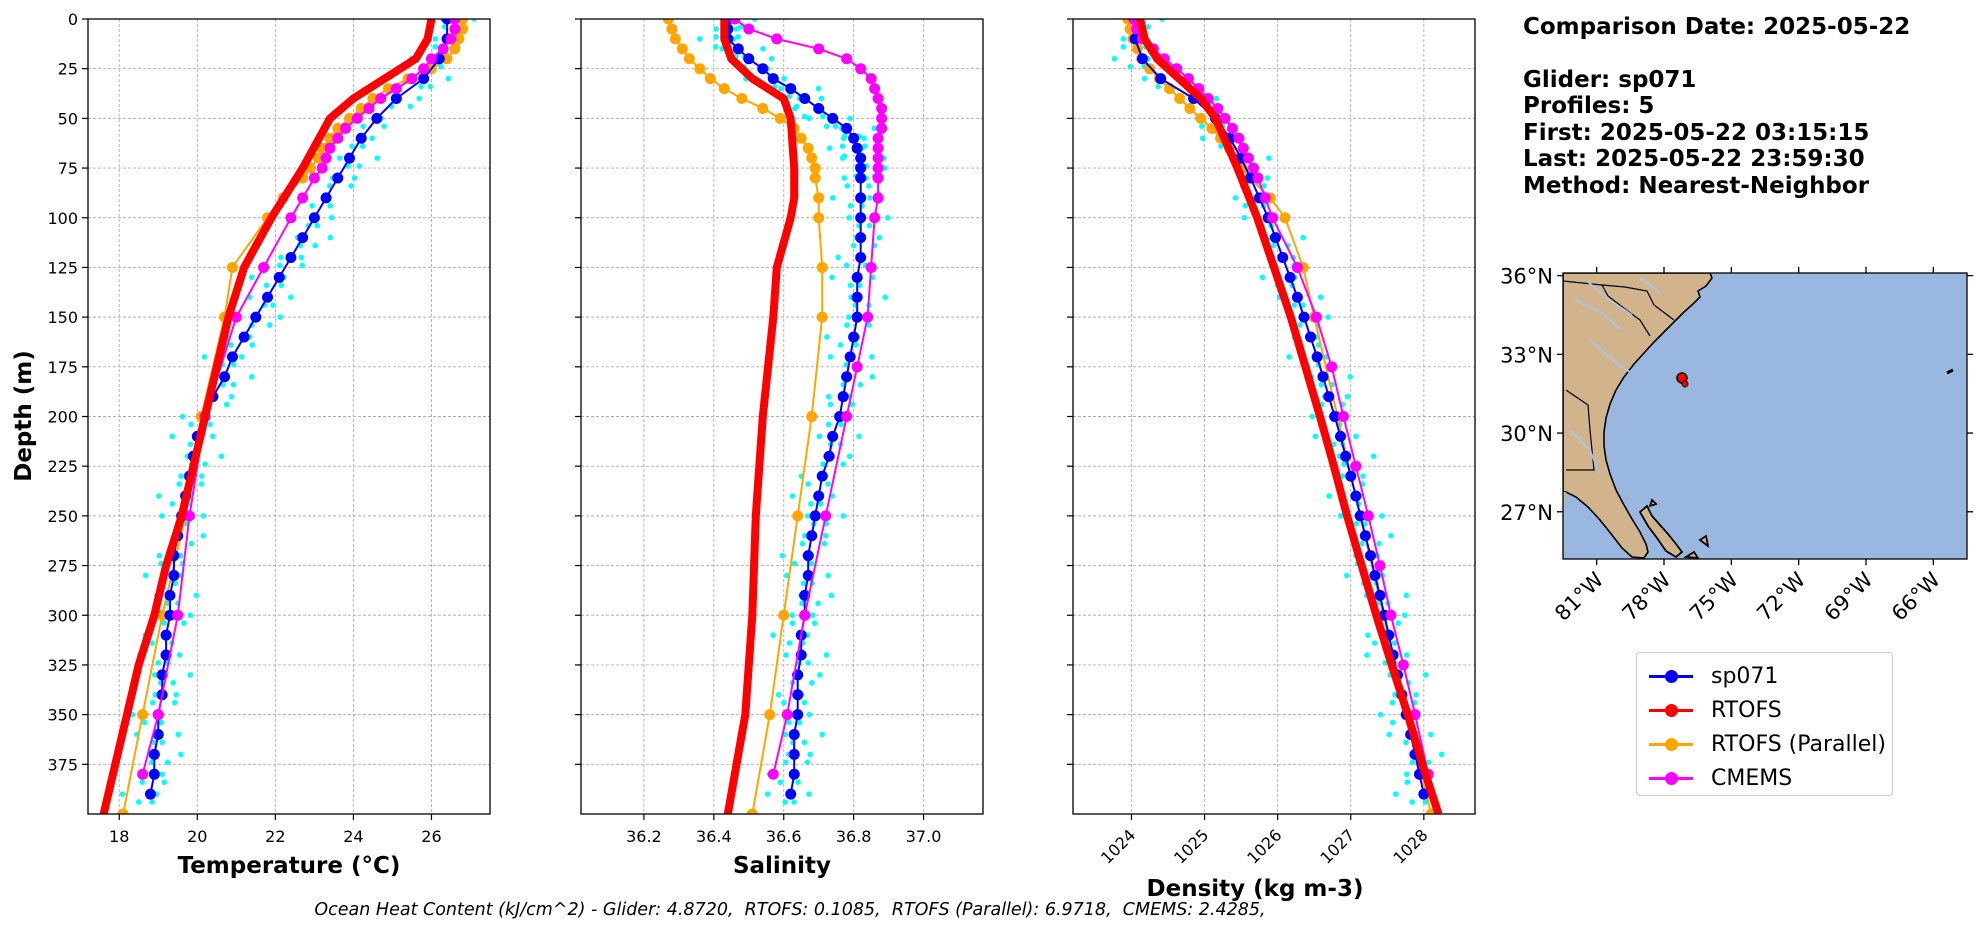 Image resolution: width=1978 pixels, height=934 pixels. Describe the element at coordinates (62, 764) in the screenshot. I see `depth-tick-label: 375` at that location.